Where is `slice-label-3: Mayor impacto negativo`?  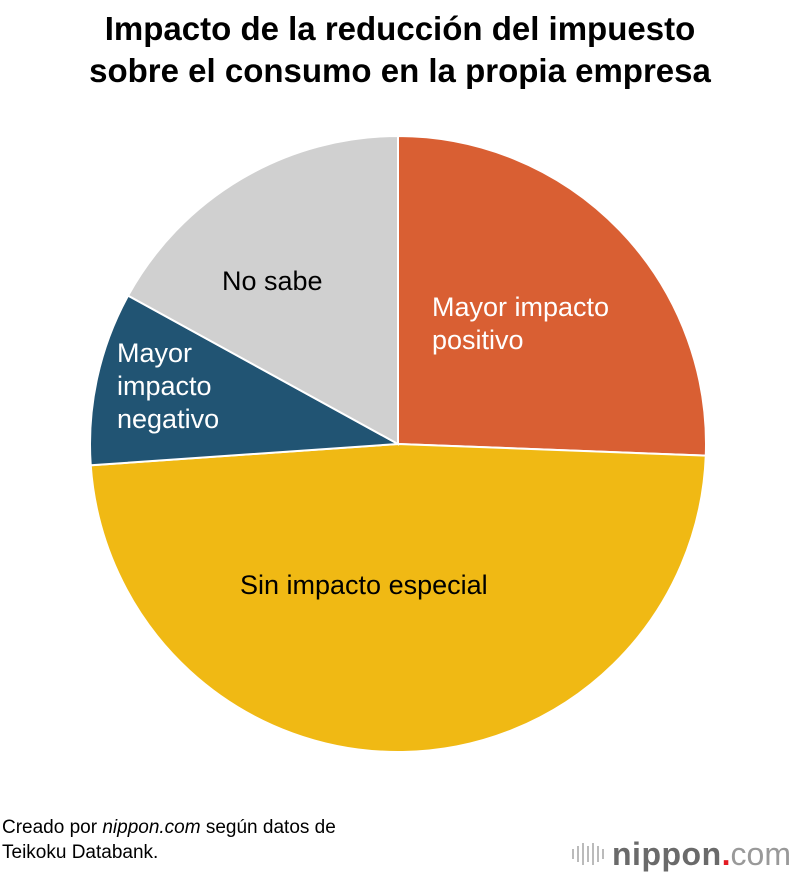
slice-label-3: Mayor impacto negativo is located at coordinates (168, 386).